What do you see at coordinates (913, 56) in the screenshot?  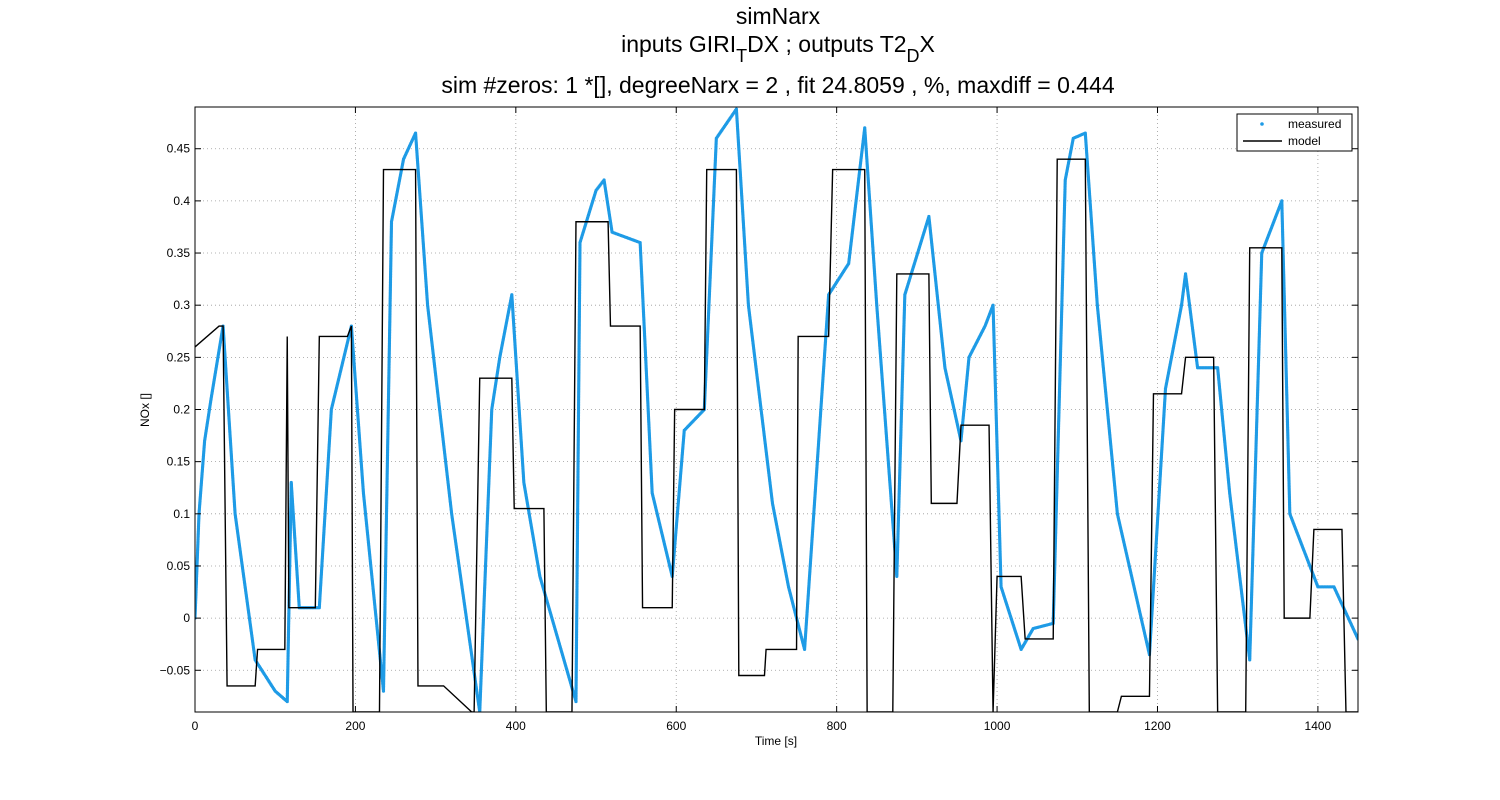 I see `title-line2-subscript-2: D` at bounding box center [913, 56].